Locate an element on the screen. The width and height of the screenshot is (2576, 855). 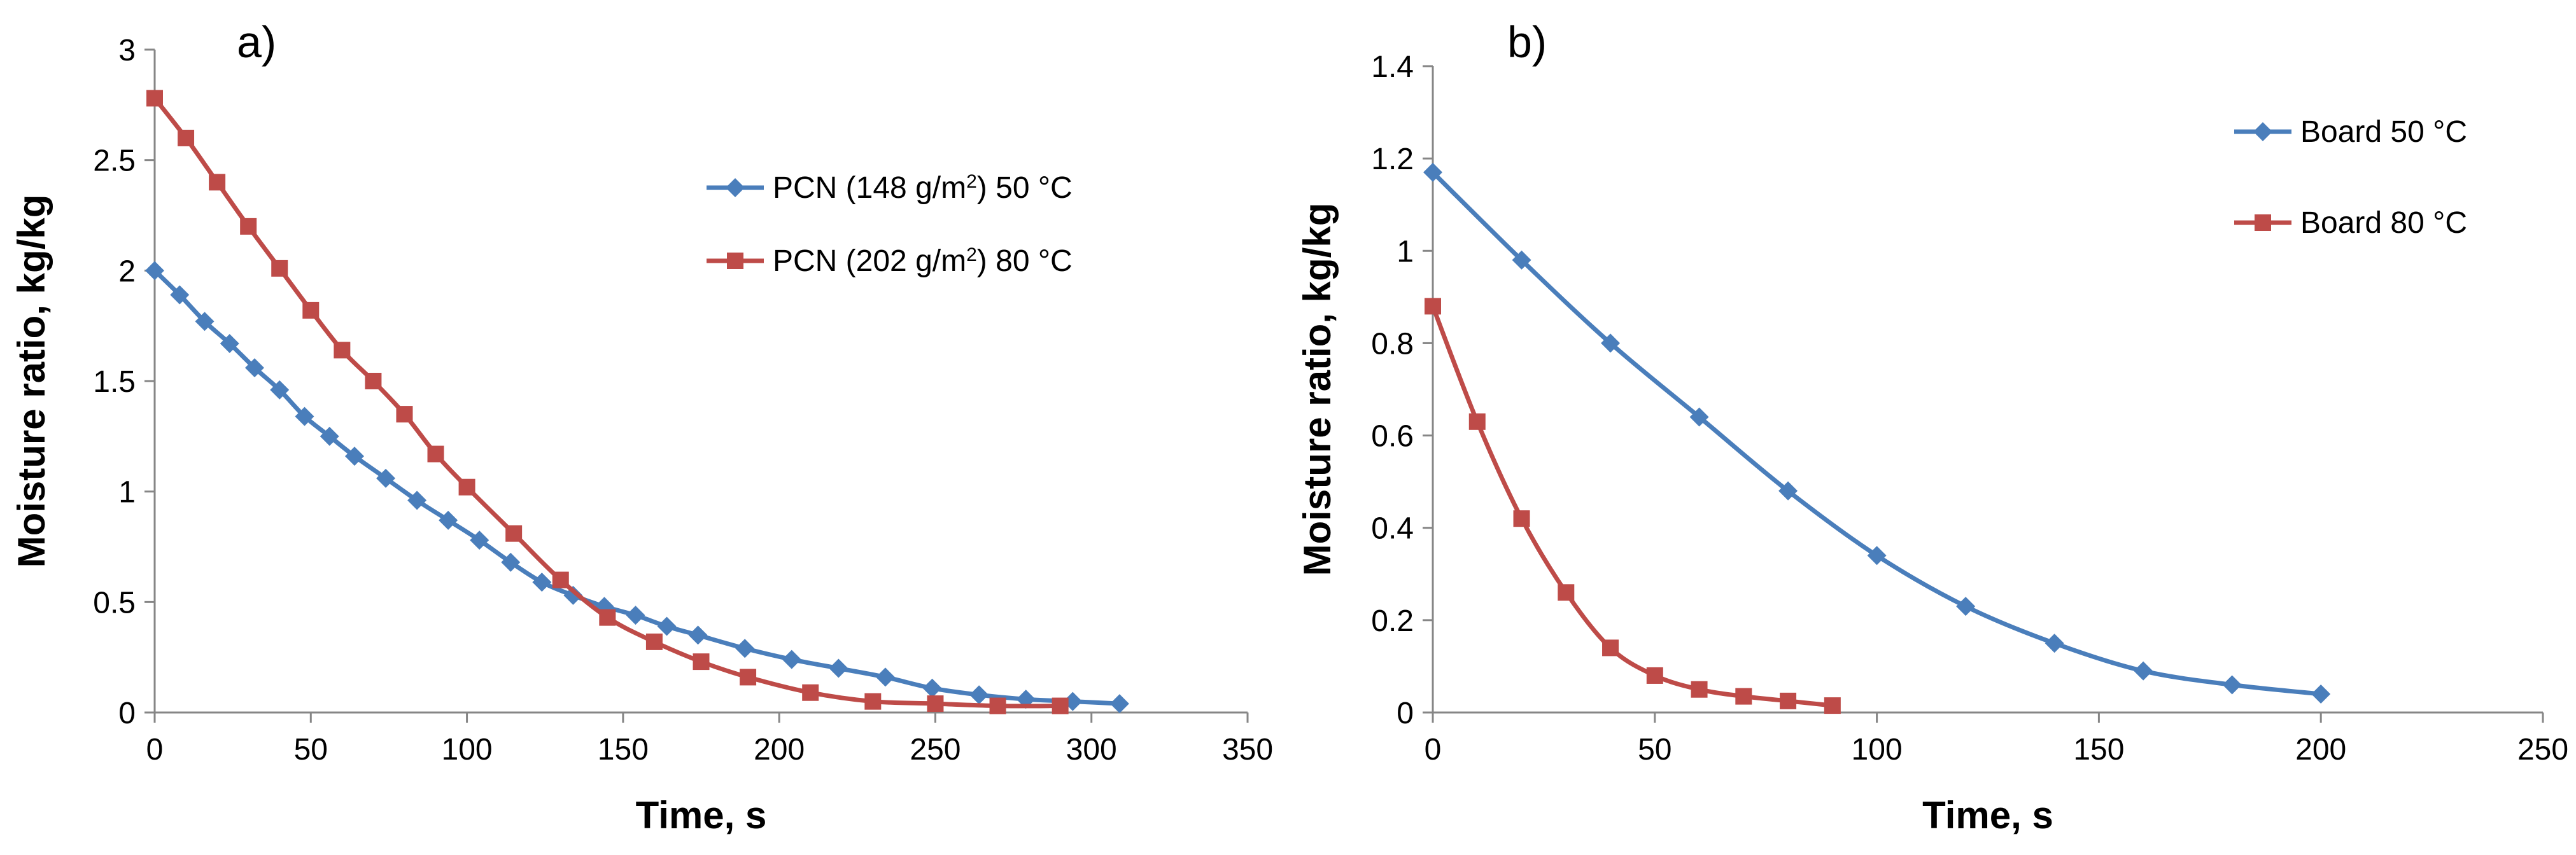
y-tick-label: 0.2 is located at coordinates (1393, 621).